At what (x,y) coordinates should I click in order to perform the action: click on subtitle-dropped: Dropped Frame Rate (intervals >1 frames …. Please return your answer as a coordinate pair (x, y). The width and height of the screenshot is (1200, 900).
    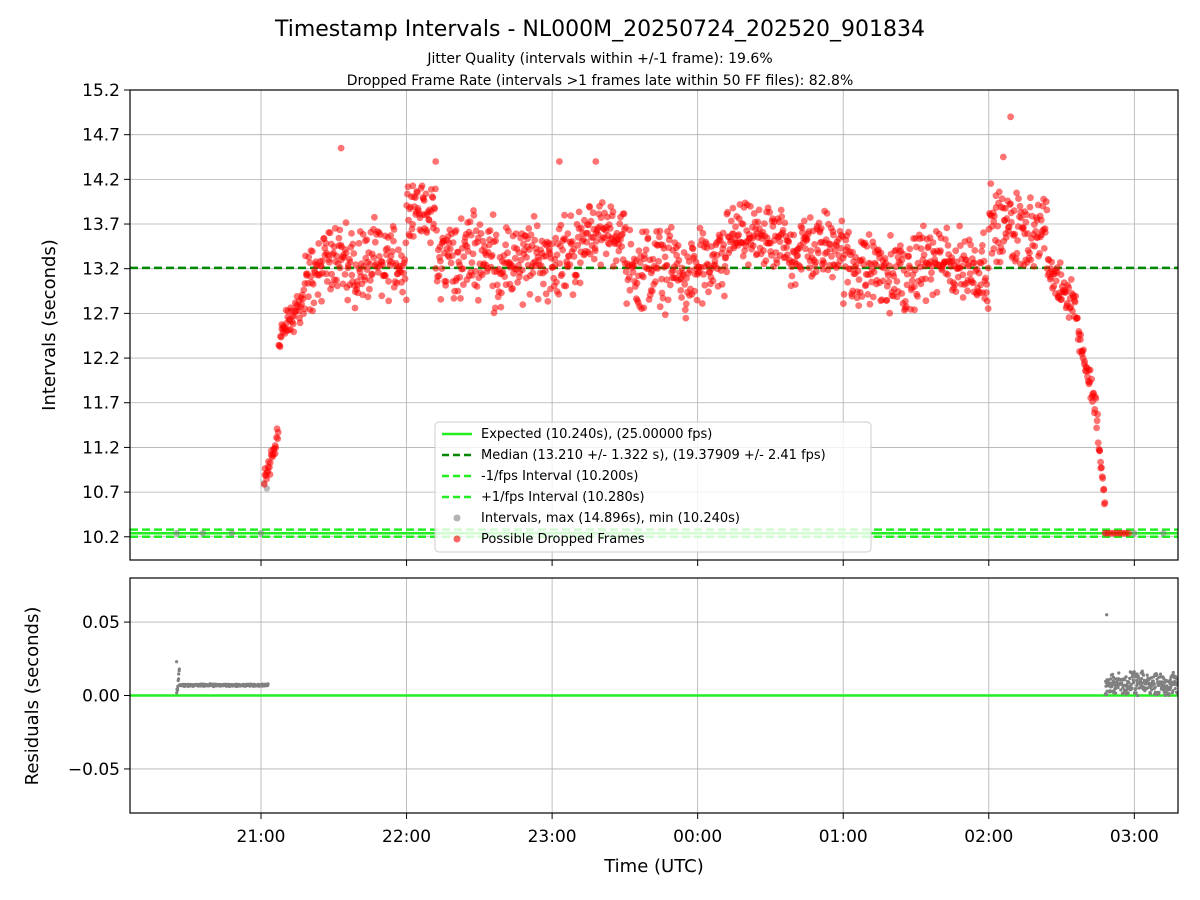
    Looking at the image, I should click on (600, 81).